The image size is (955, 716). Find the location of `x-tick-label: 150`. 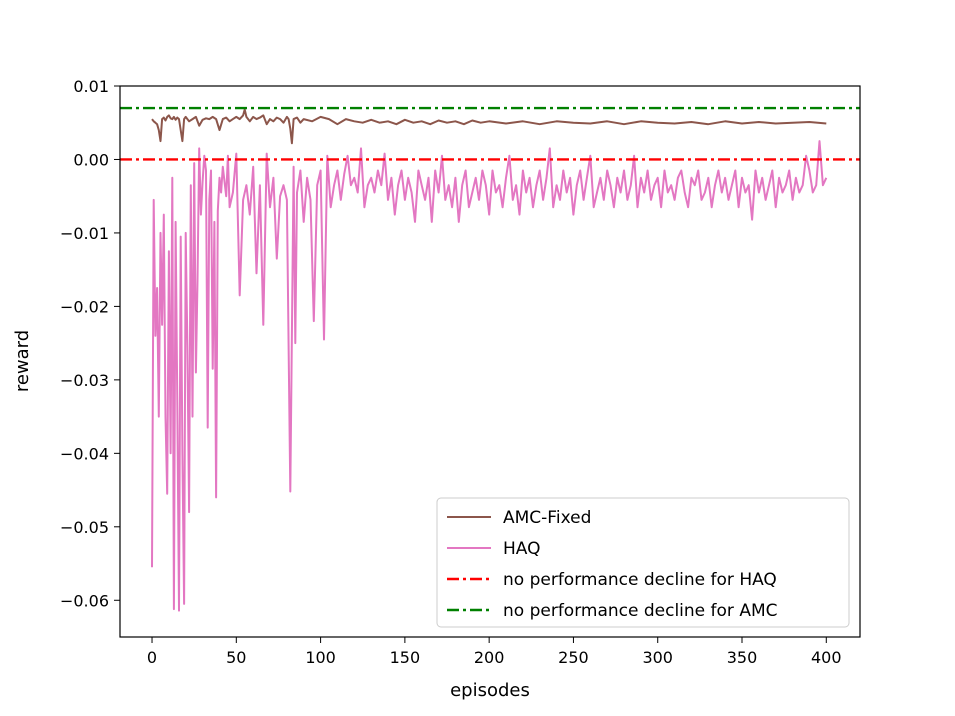

x-tick-label: 150 is located at coordinates (405, 657).